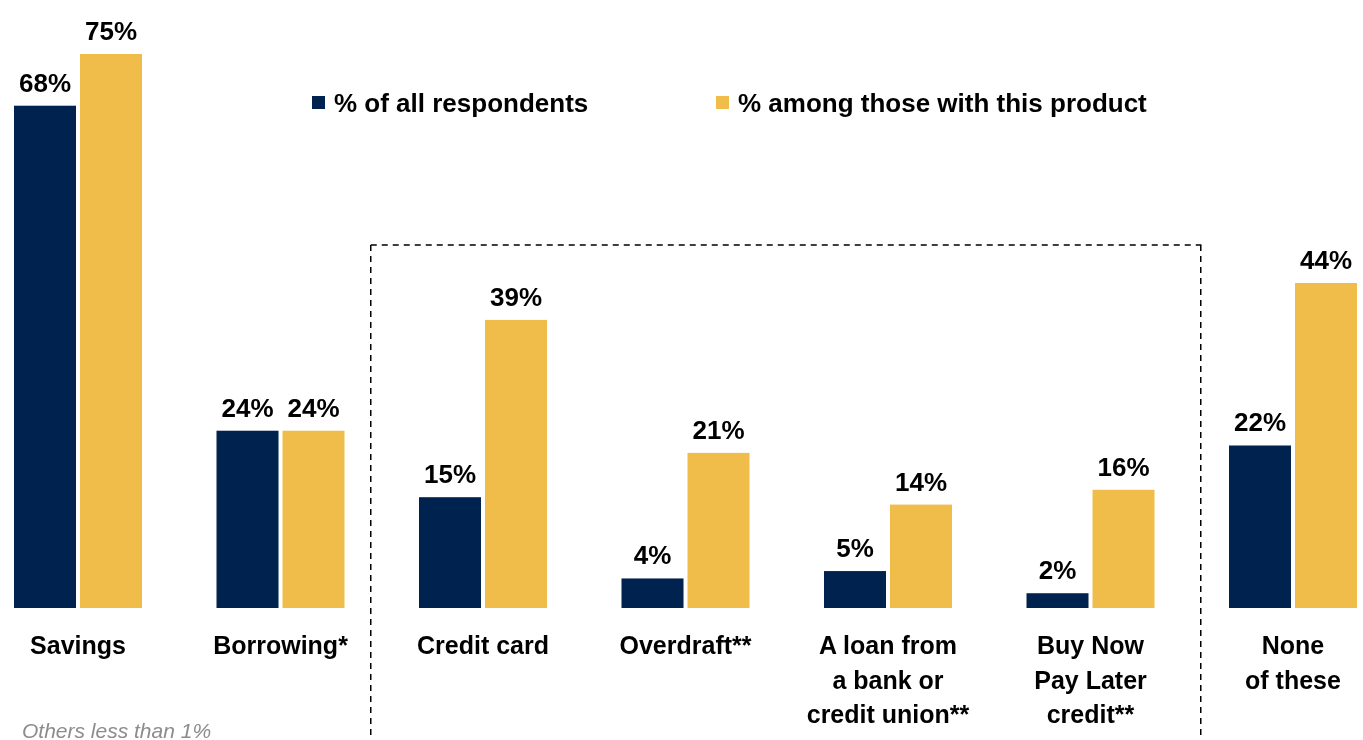 The width and height of the screenshot is (1363, 740). What do you see at coordinates (855, 548) in the screenshot?
I see `data-label: 5%` at bounding box center [855, 548].